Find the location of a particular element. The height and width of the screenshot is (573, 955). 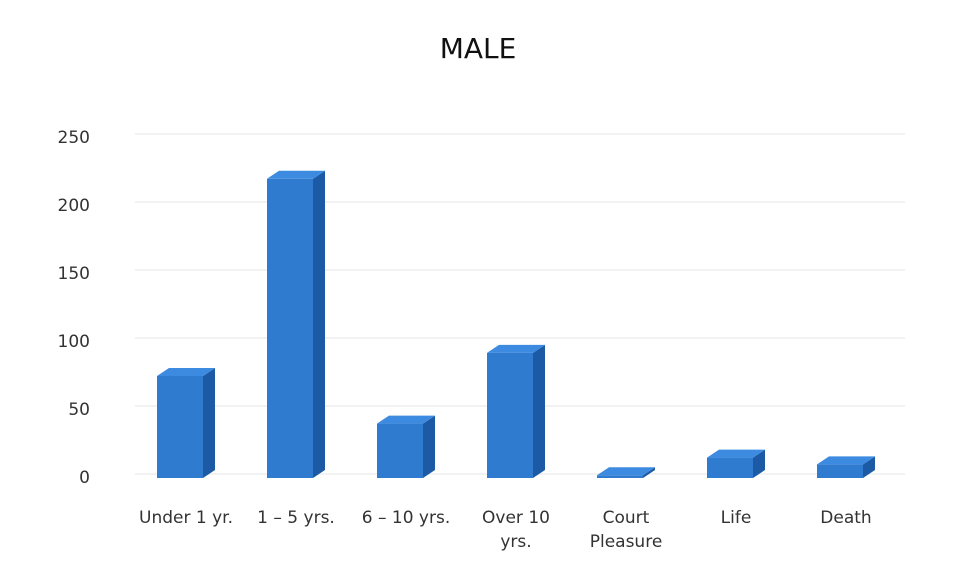

y-tick-label: 150 is located at coordinates (74, 274).